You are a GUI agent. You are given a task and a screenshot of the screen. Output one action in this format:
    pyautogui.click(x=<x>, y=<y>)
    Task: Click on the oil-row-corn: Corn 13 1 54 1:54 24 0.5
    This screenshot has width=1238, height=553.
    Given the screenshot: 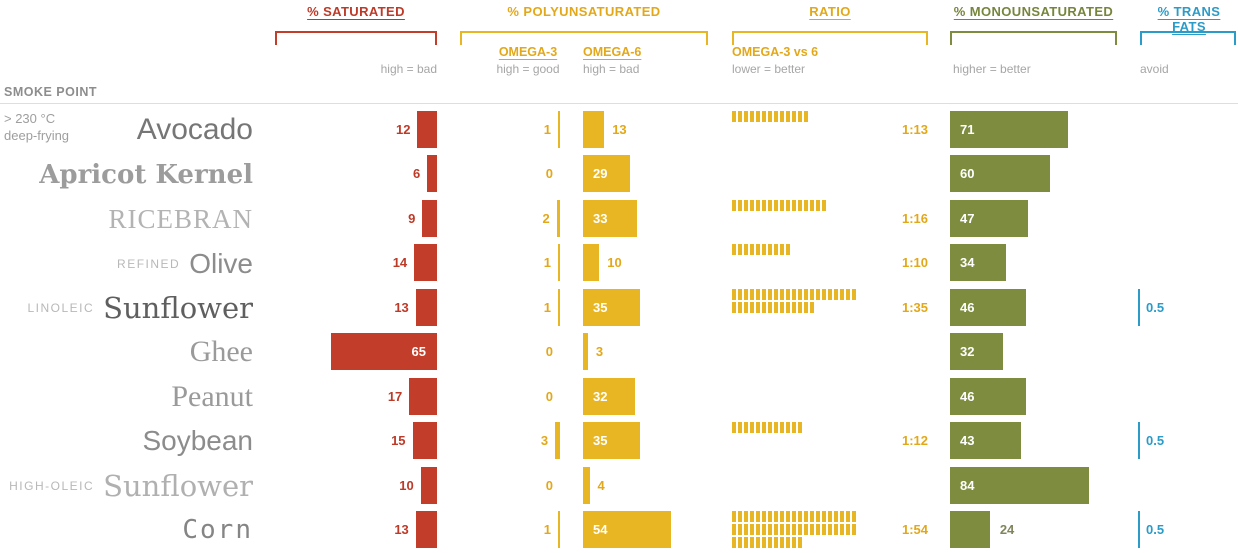 What is the action you would take?
    pyautogui.click(x=619, y=530)
    